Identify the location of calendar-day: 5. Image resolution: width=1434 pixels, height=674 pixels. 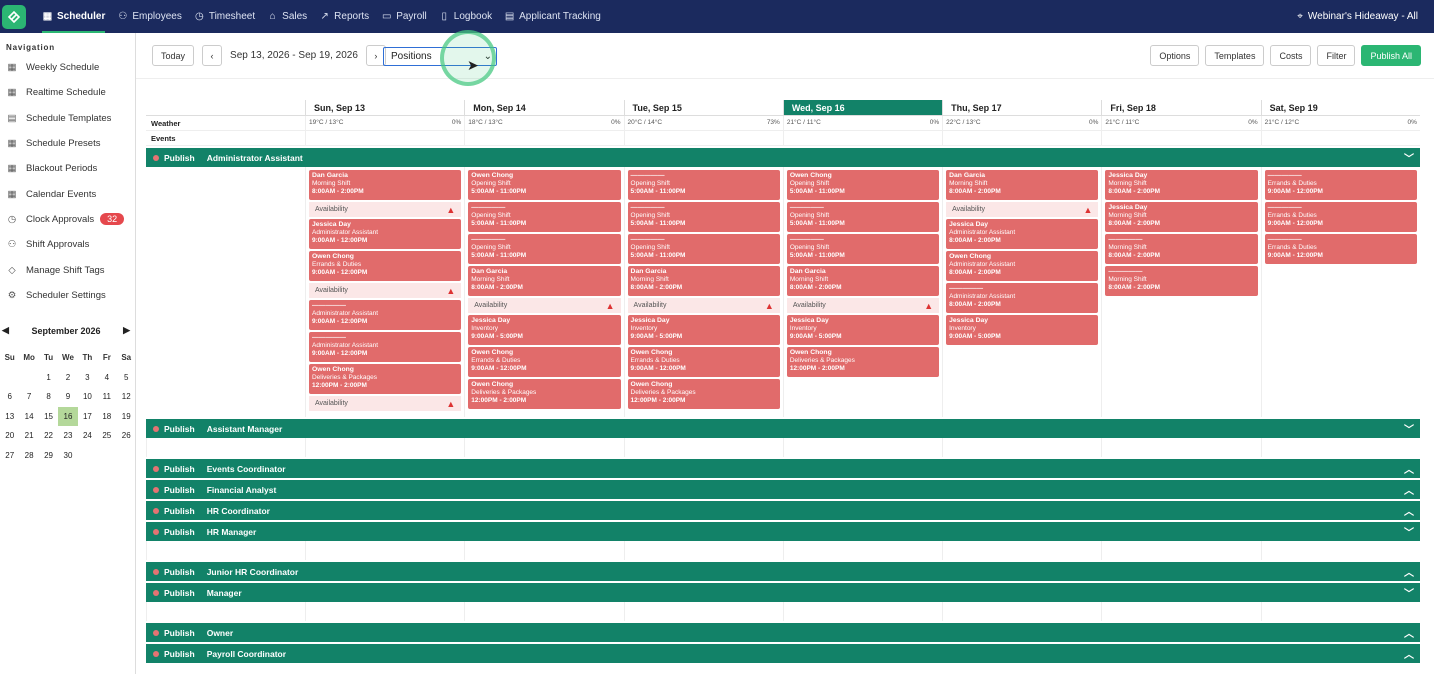
(126, 377).